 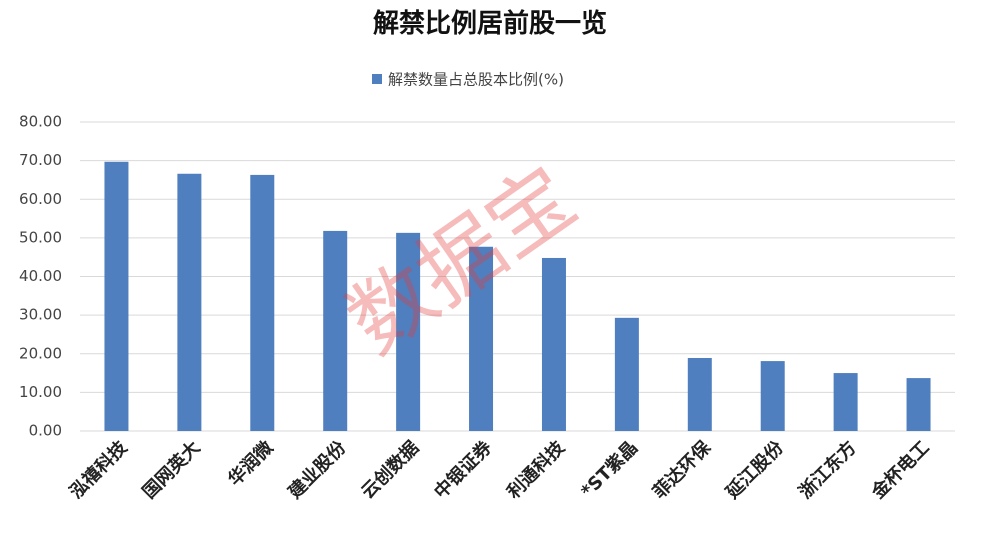 What do you see at coordinates (40, 353) in the screenshot?
I see `y-tick-label: 20.00` at bounding box center [40, 353].